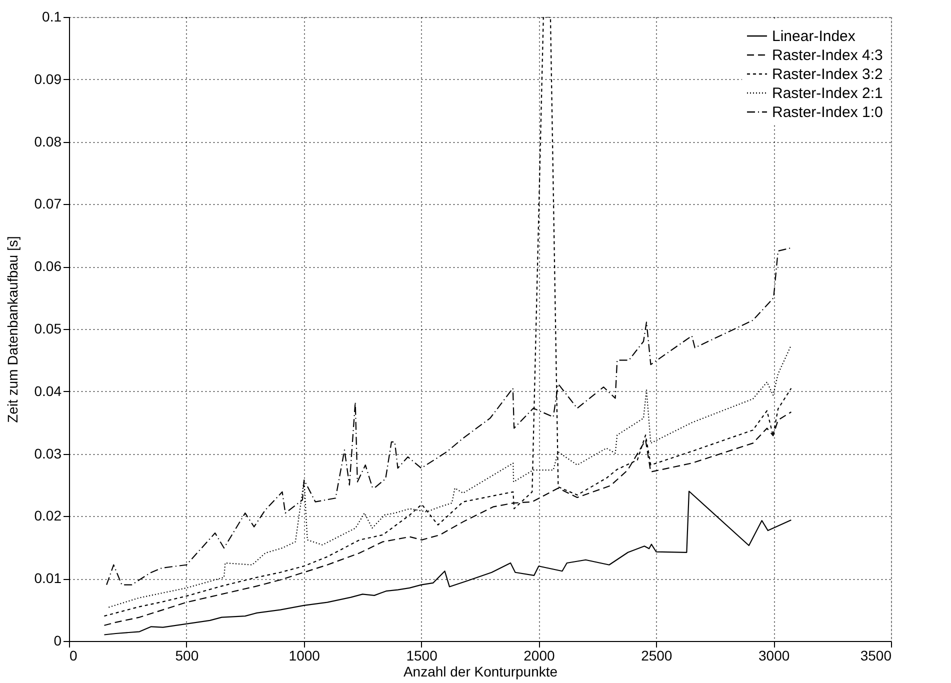 Image resolution: width=951 pixels, height=683 pixels. What do you see at coordinates (656, 656) in the screenshot?
I see `x-tick-label: 2500` at bounding box center [656, 656].